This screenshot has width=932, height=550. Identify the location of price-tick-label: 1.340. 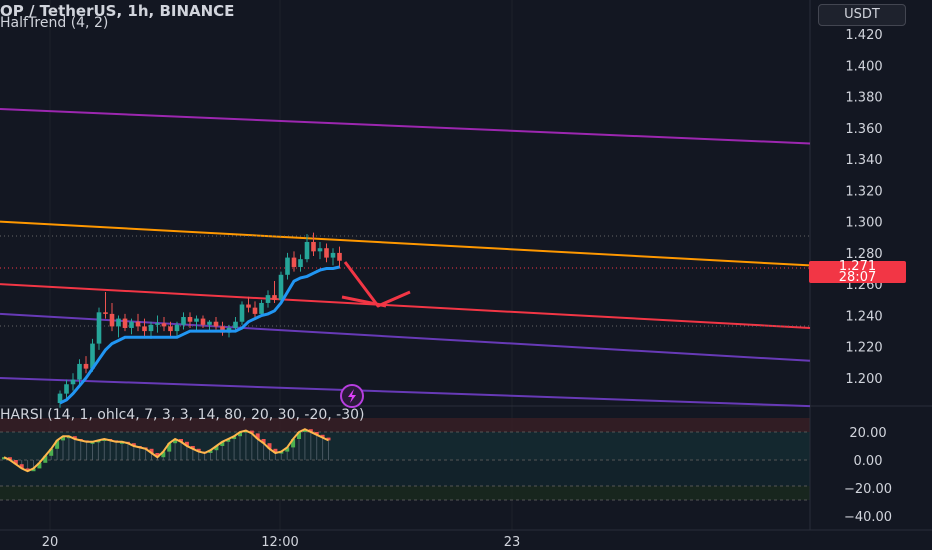
(863, 160).